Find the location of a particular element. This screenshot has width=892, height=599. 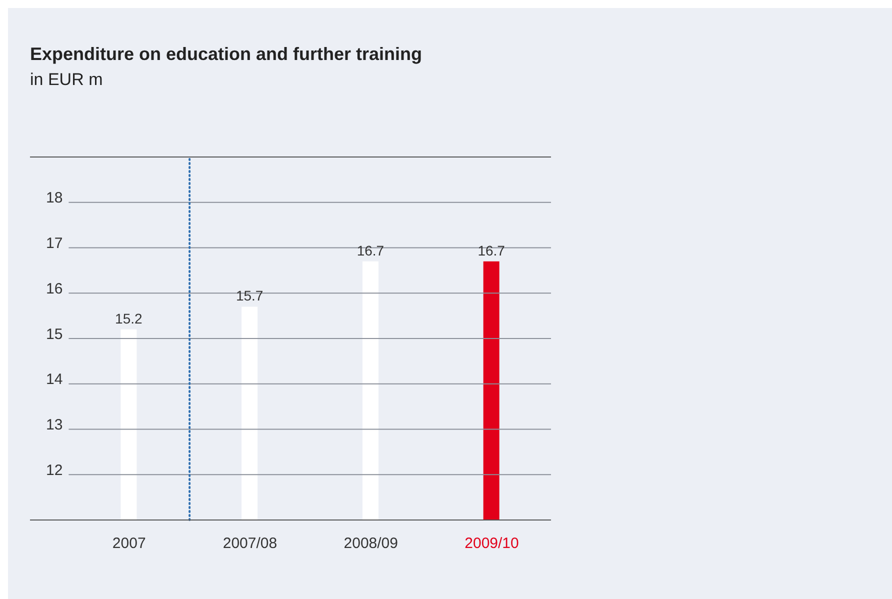

y-tick-label: 16 is located at coordinates (54, 289).